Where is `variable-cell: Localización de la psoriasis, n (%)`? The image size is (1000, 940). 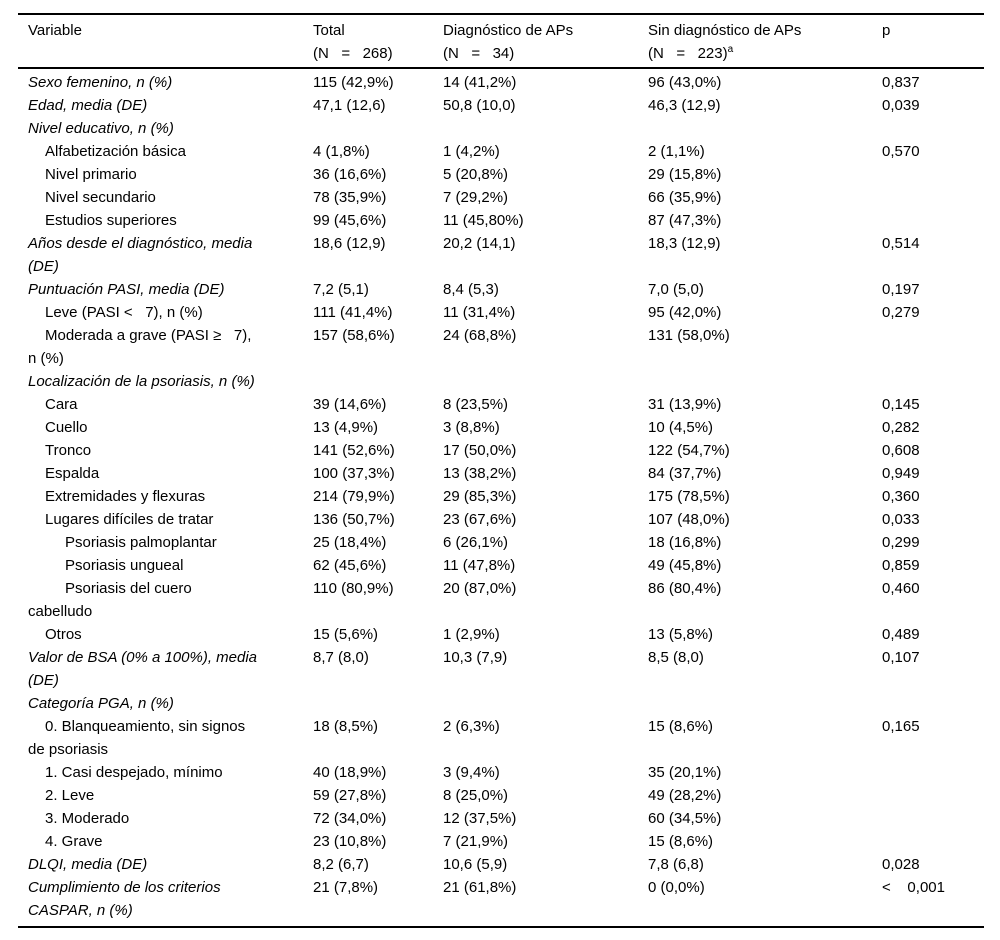 variable-cell: Localización de la psoriasis, n (%) is located at coordinates (141, 381).